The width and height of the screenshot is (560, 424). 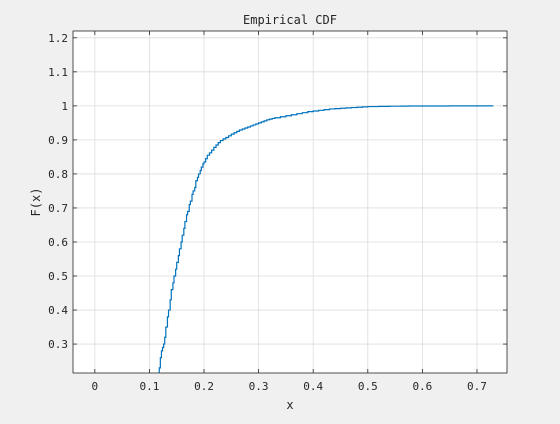 What do you see at coordinates (58, 38) in the screenshot?
I see `y-tick-label: 1.2` at bounding box center [58, 38].